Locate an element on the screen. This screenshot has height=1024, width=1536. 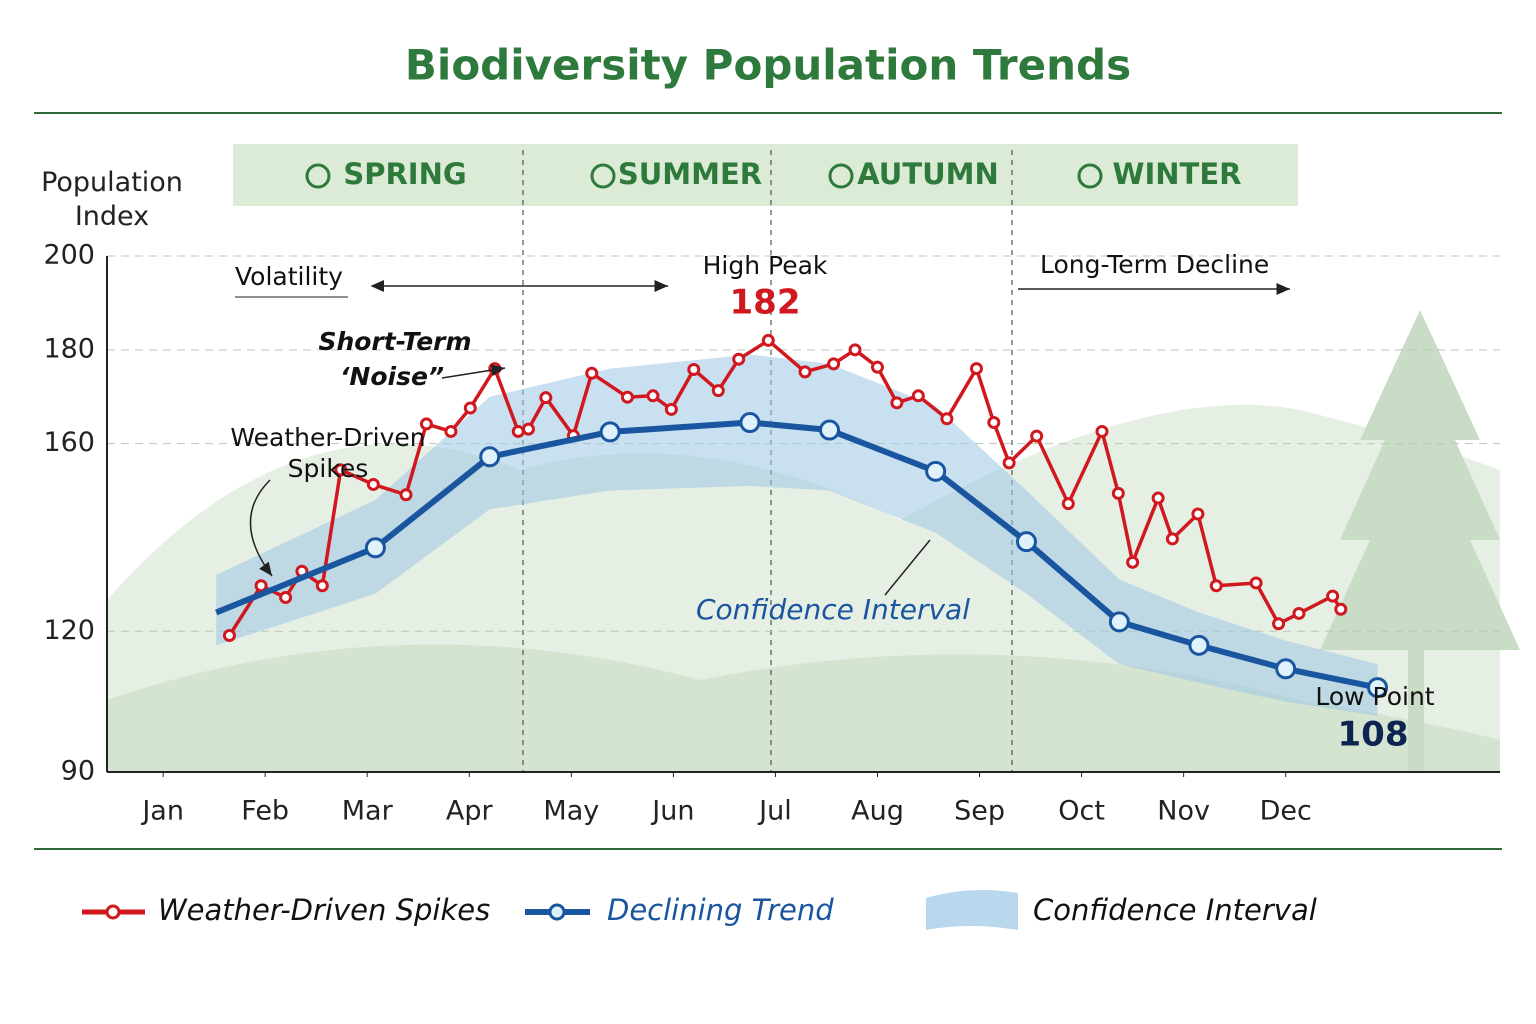
legend-label: Weather-Driven Spikes is located at coordinates (324, 910).